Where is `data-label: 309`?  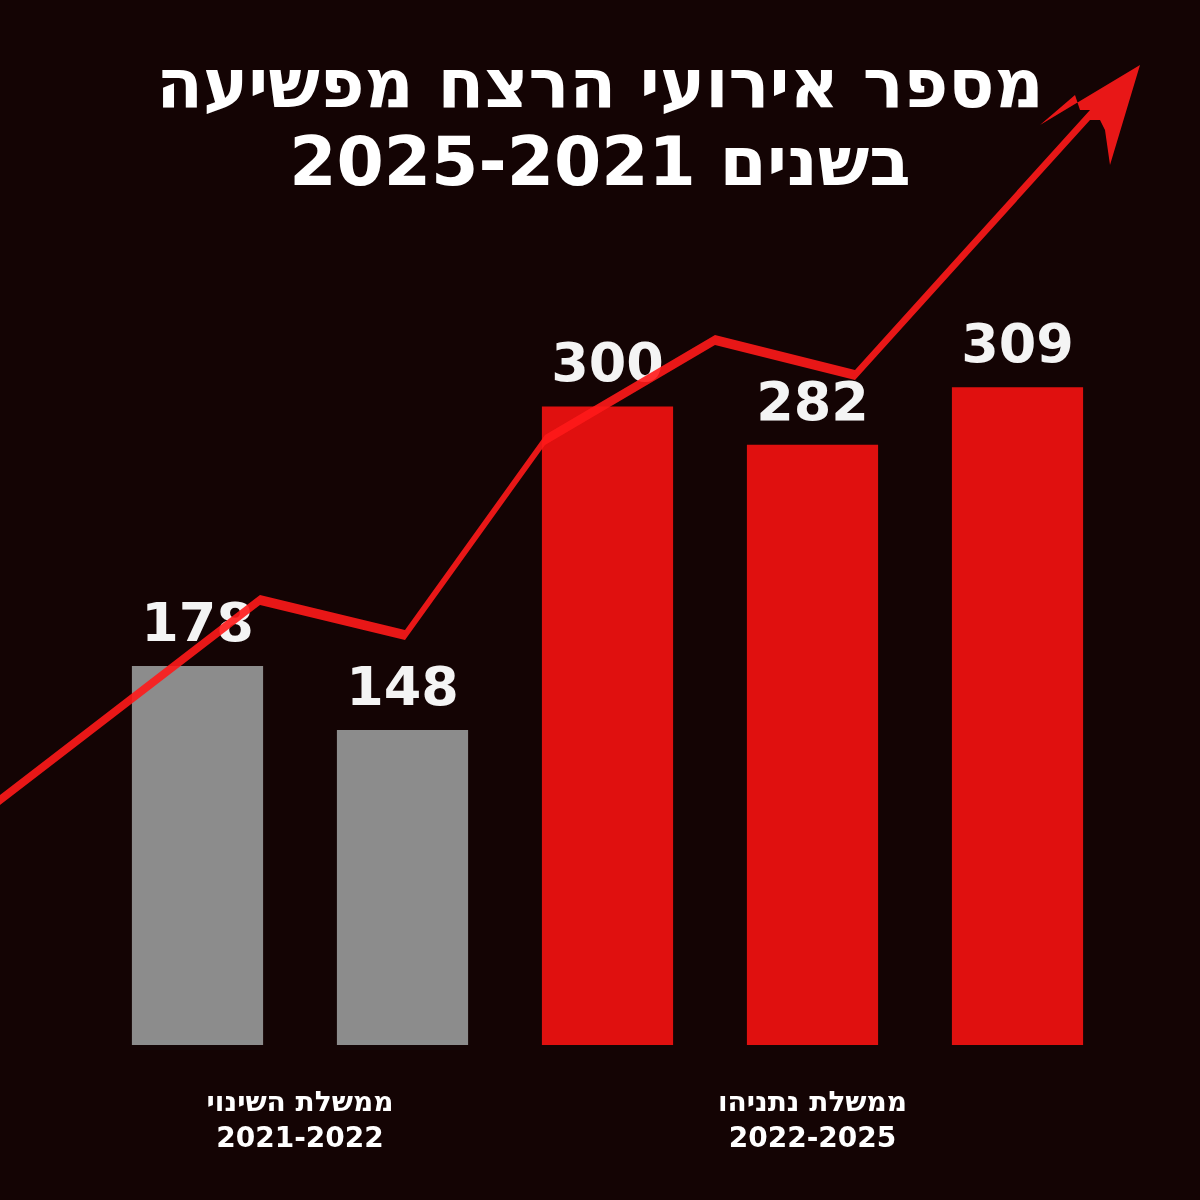
data-label: 309 is located at coordinates (1017, 344).